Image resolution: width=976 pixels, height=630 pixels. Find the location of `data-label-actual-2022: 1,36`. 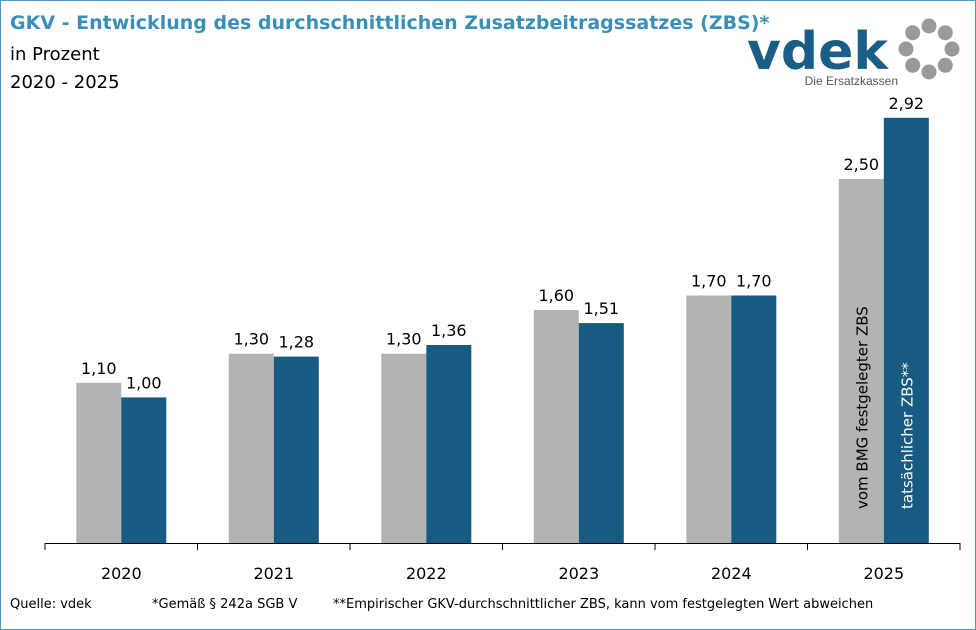

data-label-actual-2022: 1,36 is located at coordinates (449, 330).